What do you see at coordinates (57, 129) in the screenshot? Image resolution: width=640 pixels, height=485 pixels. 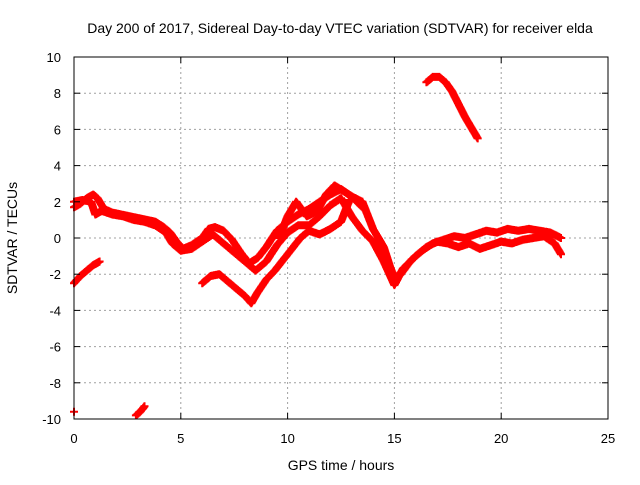 I see `y-tick-label: 6` at bounding box center [57, 129].